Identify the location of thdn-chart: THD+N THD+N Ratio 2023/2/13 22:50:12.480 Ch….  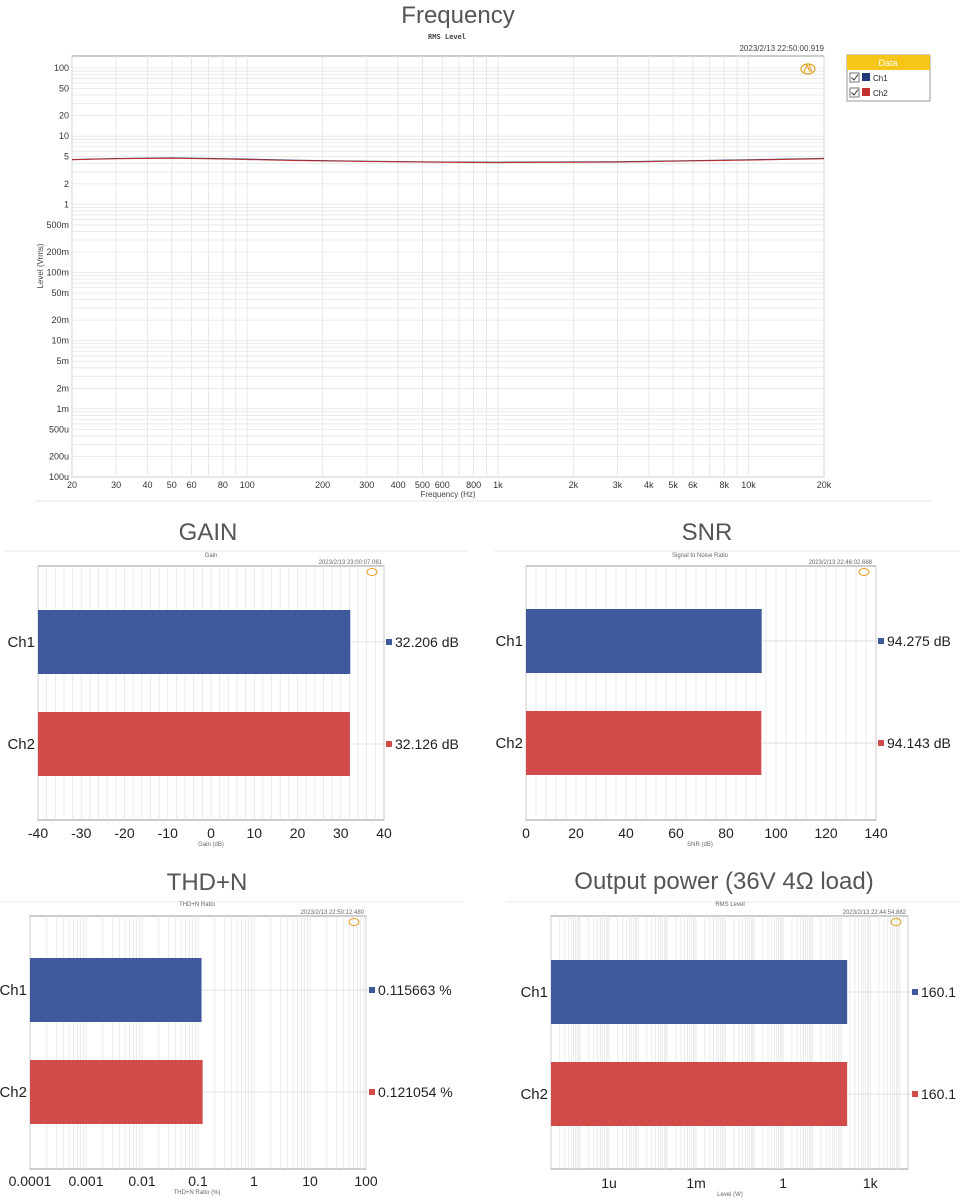
(231, 1032).